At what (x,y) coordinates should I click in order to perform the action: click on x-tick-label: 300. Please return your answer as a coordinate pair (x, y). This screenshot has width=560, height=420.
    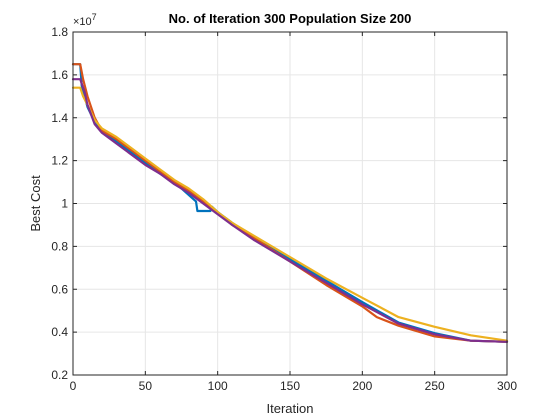
    Looking at the image, I should click on (507, 386).